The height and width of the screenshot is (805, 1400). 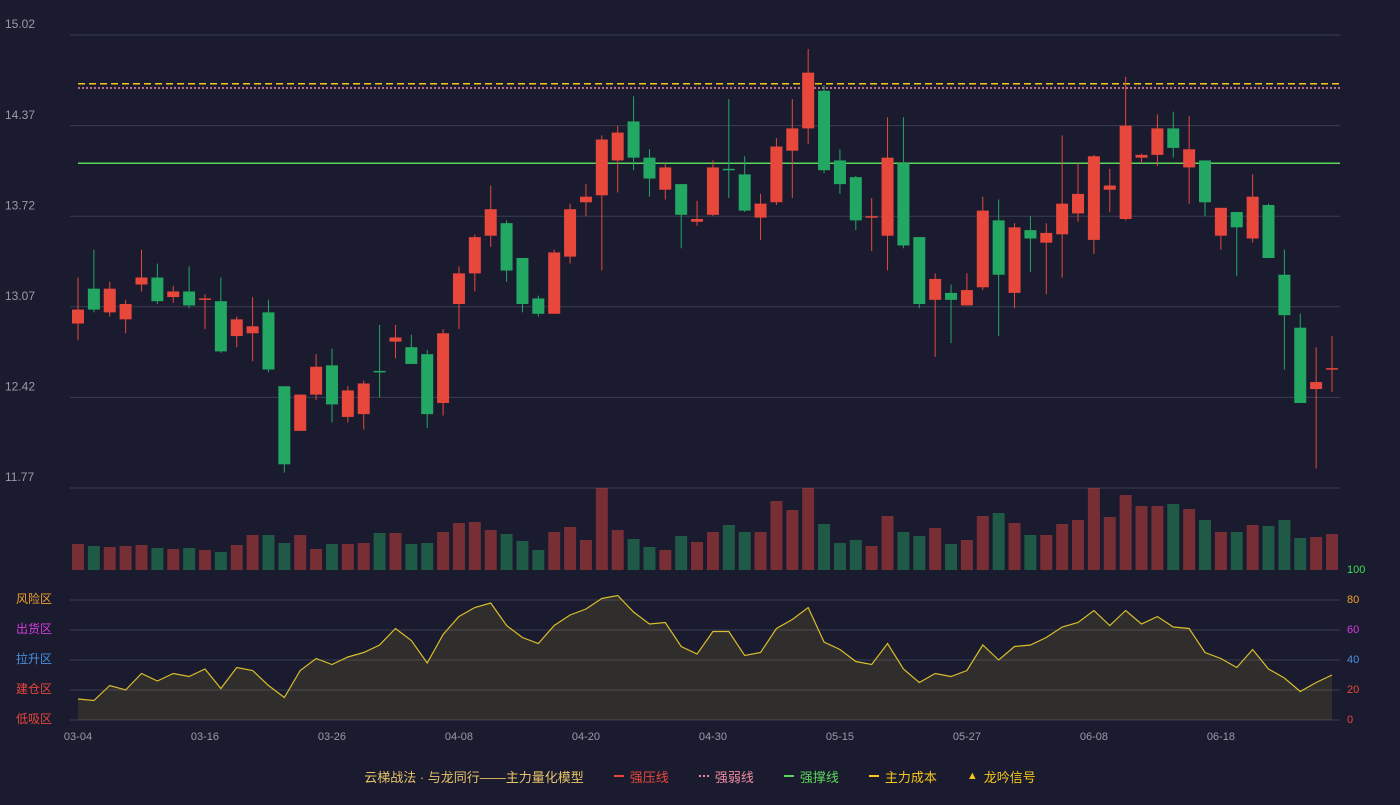 What do you see at coordinates (811, 776) in the screenshot?
I see `legend-item: 强撑线` at bounding box center [811, 776].